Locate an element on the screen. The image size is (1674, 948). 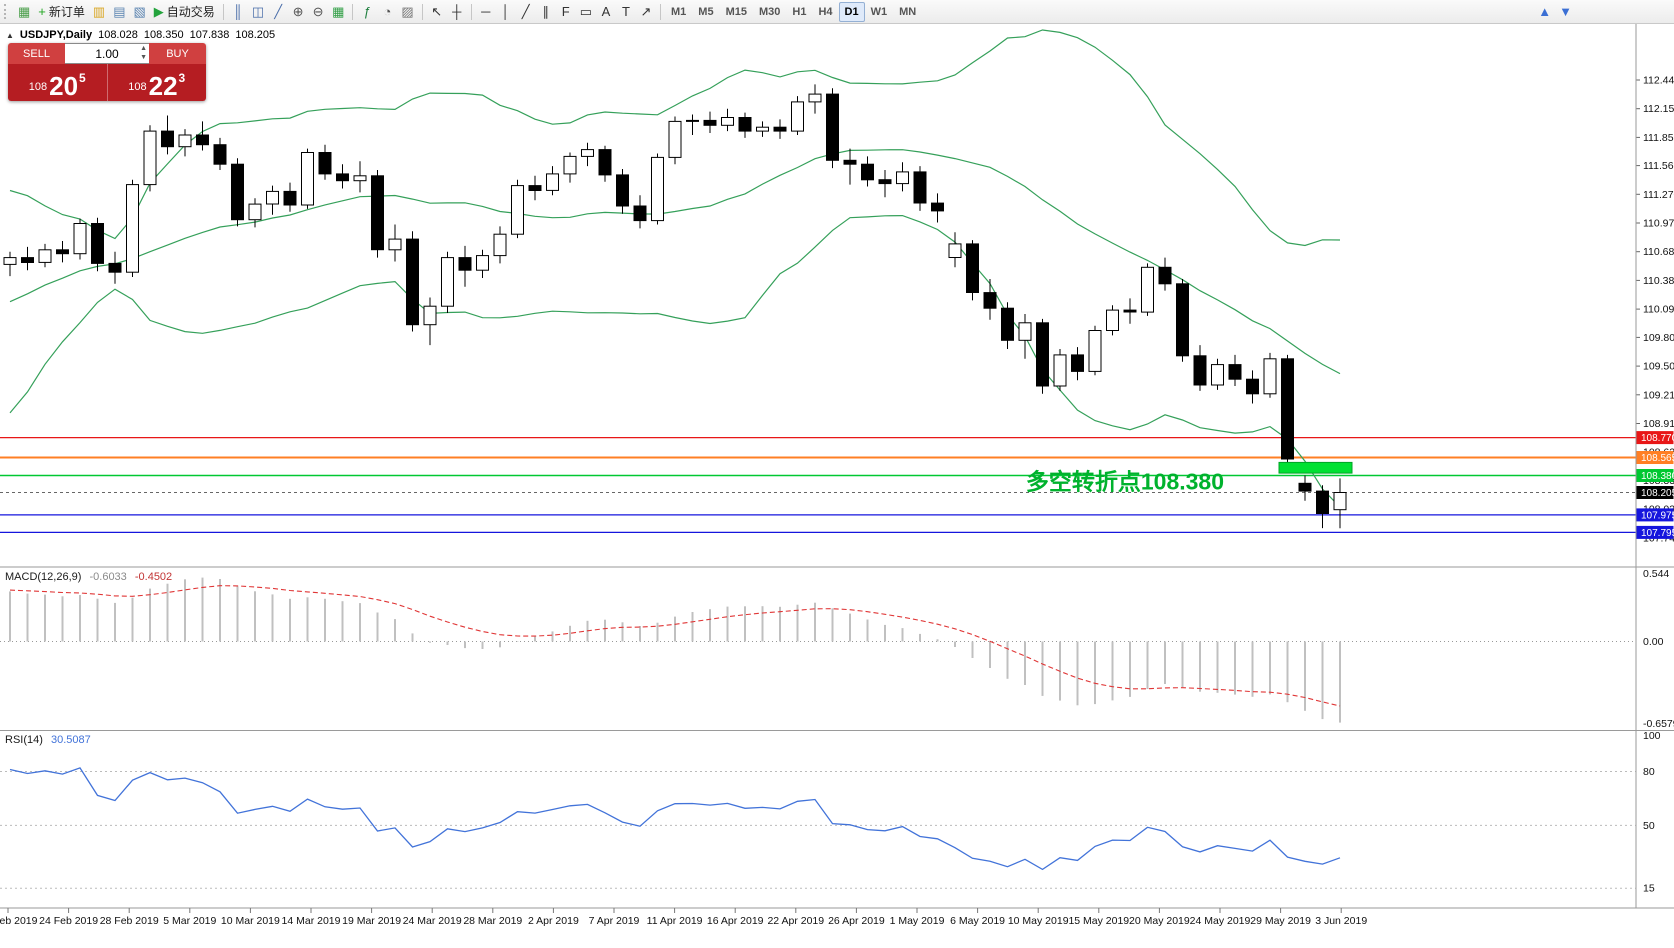
crosshair-button: ┼ is located at coordinates (457, 12).